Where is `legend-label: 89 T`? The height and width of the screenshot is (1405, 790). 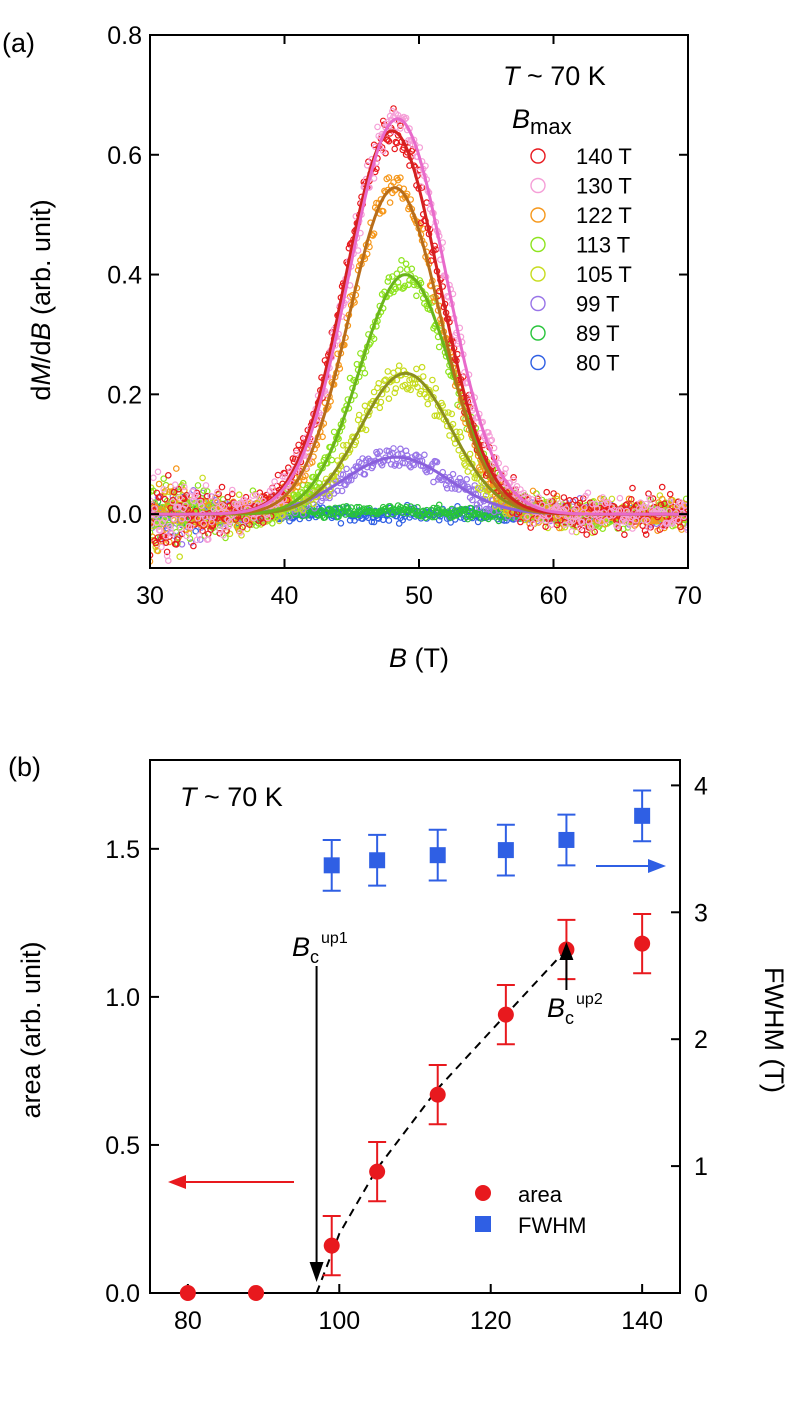
legend-label: 89 T is located at coordinates (598, 333).